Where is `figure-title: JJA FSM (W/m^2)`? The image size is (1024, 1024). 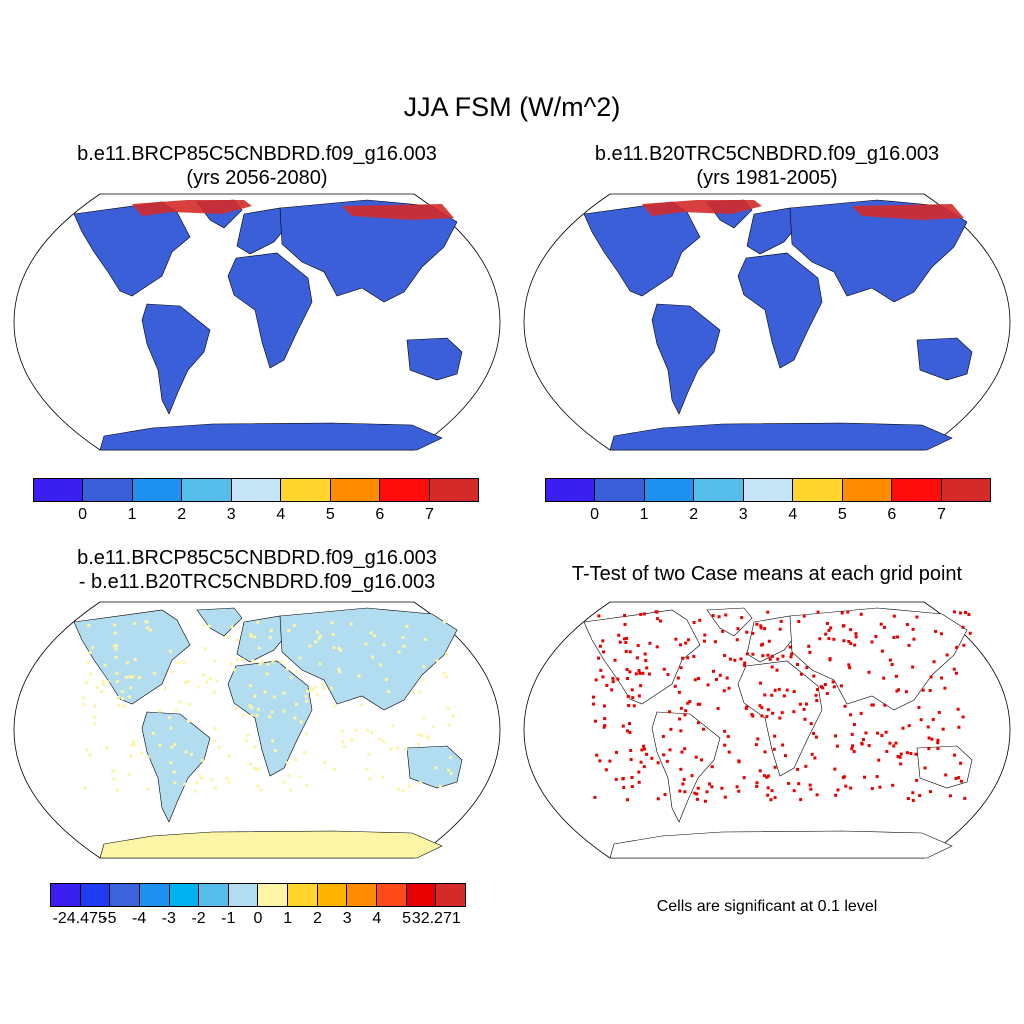
figure-title: JJA FSM (W/m^2) is located at coordinates (512, 107).